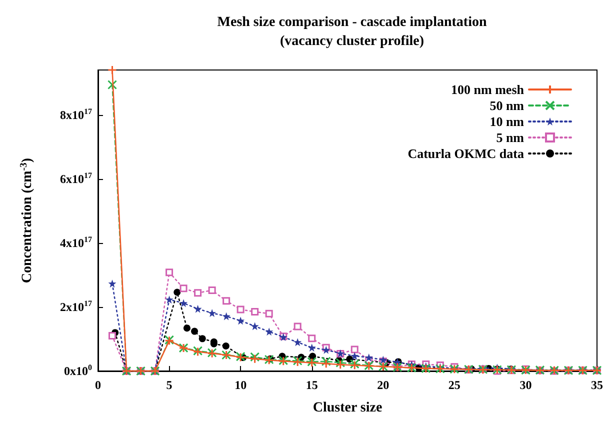 The height and width of the screenshot is (422, 607). I want to click on x-tick-label: 20, so click(383, 385).